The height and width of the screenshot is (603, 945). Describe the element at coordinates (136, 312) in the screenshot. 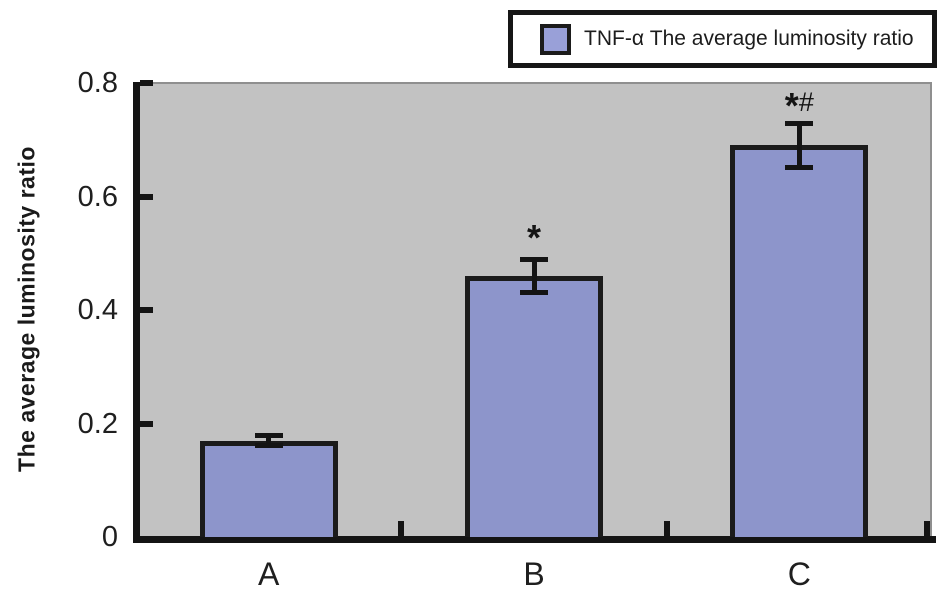

I see `y-axis-line` at that location.